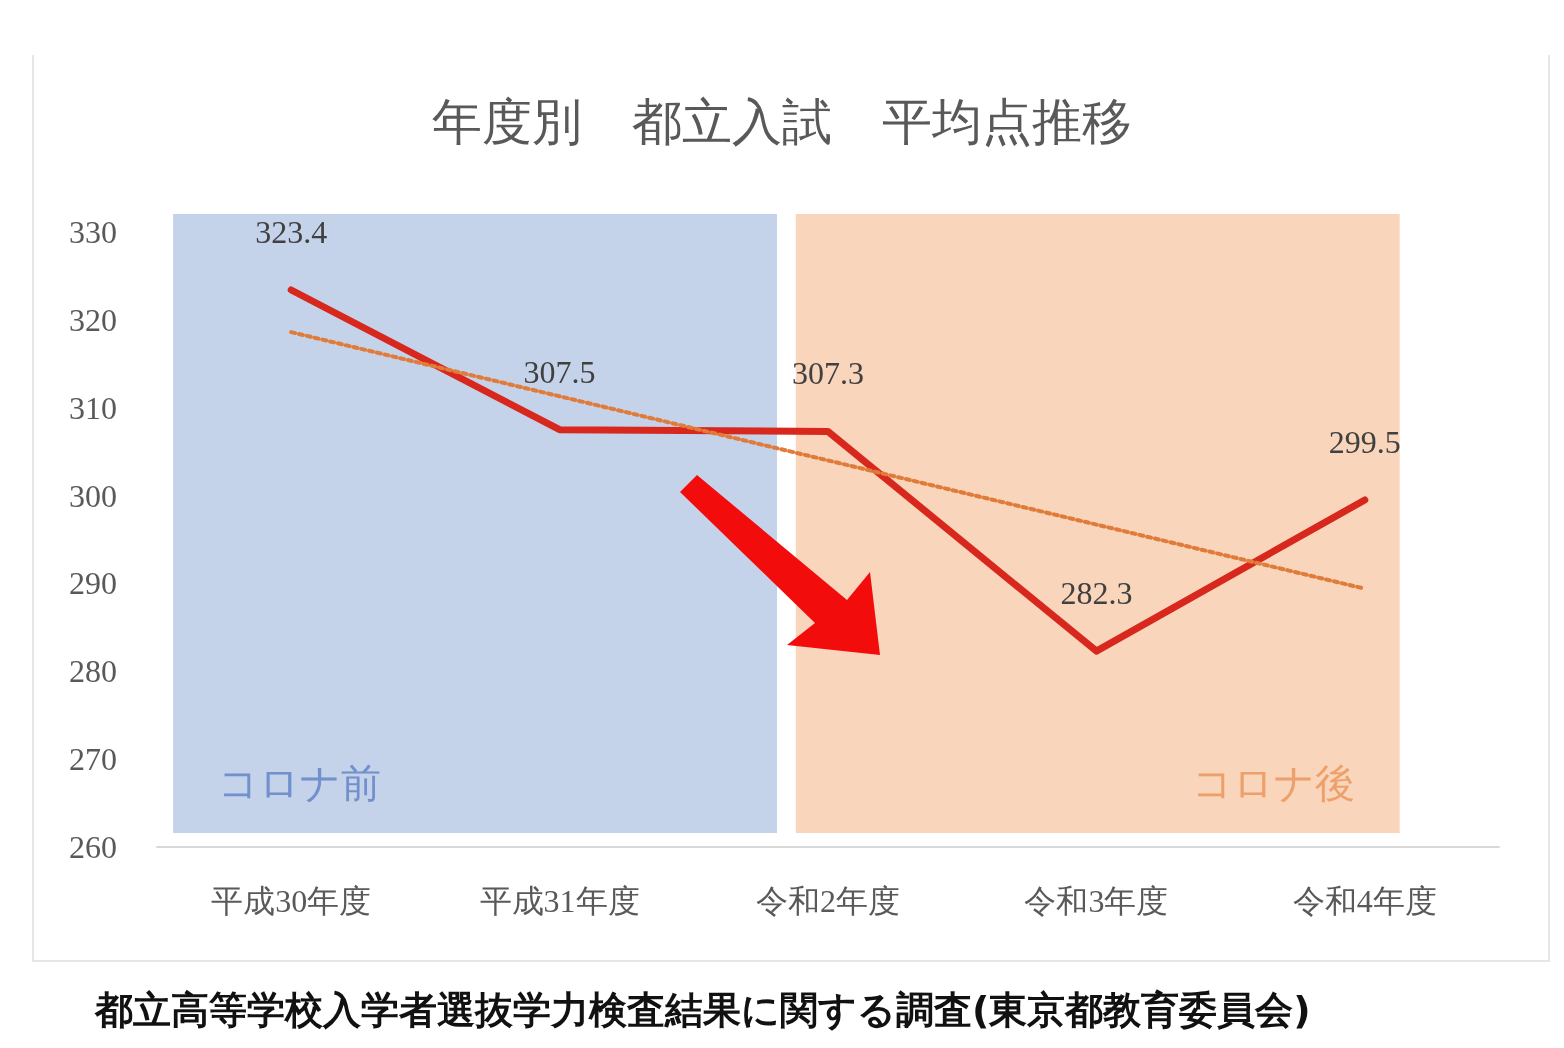 The height and width of the screenshot is (1048, 1564). I want to click on x-tick-label: 令和4年度, so click(1364, 901).